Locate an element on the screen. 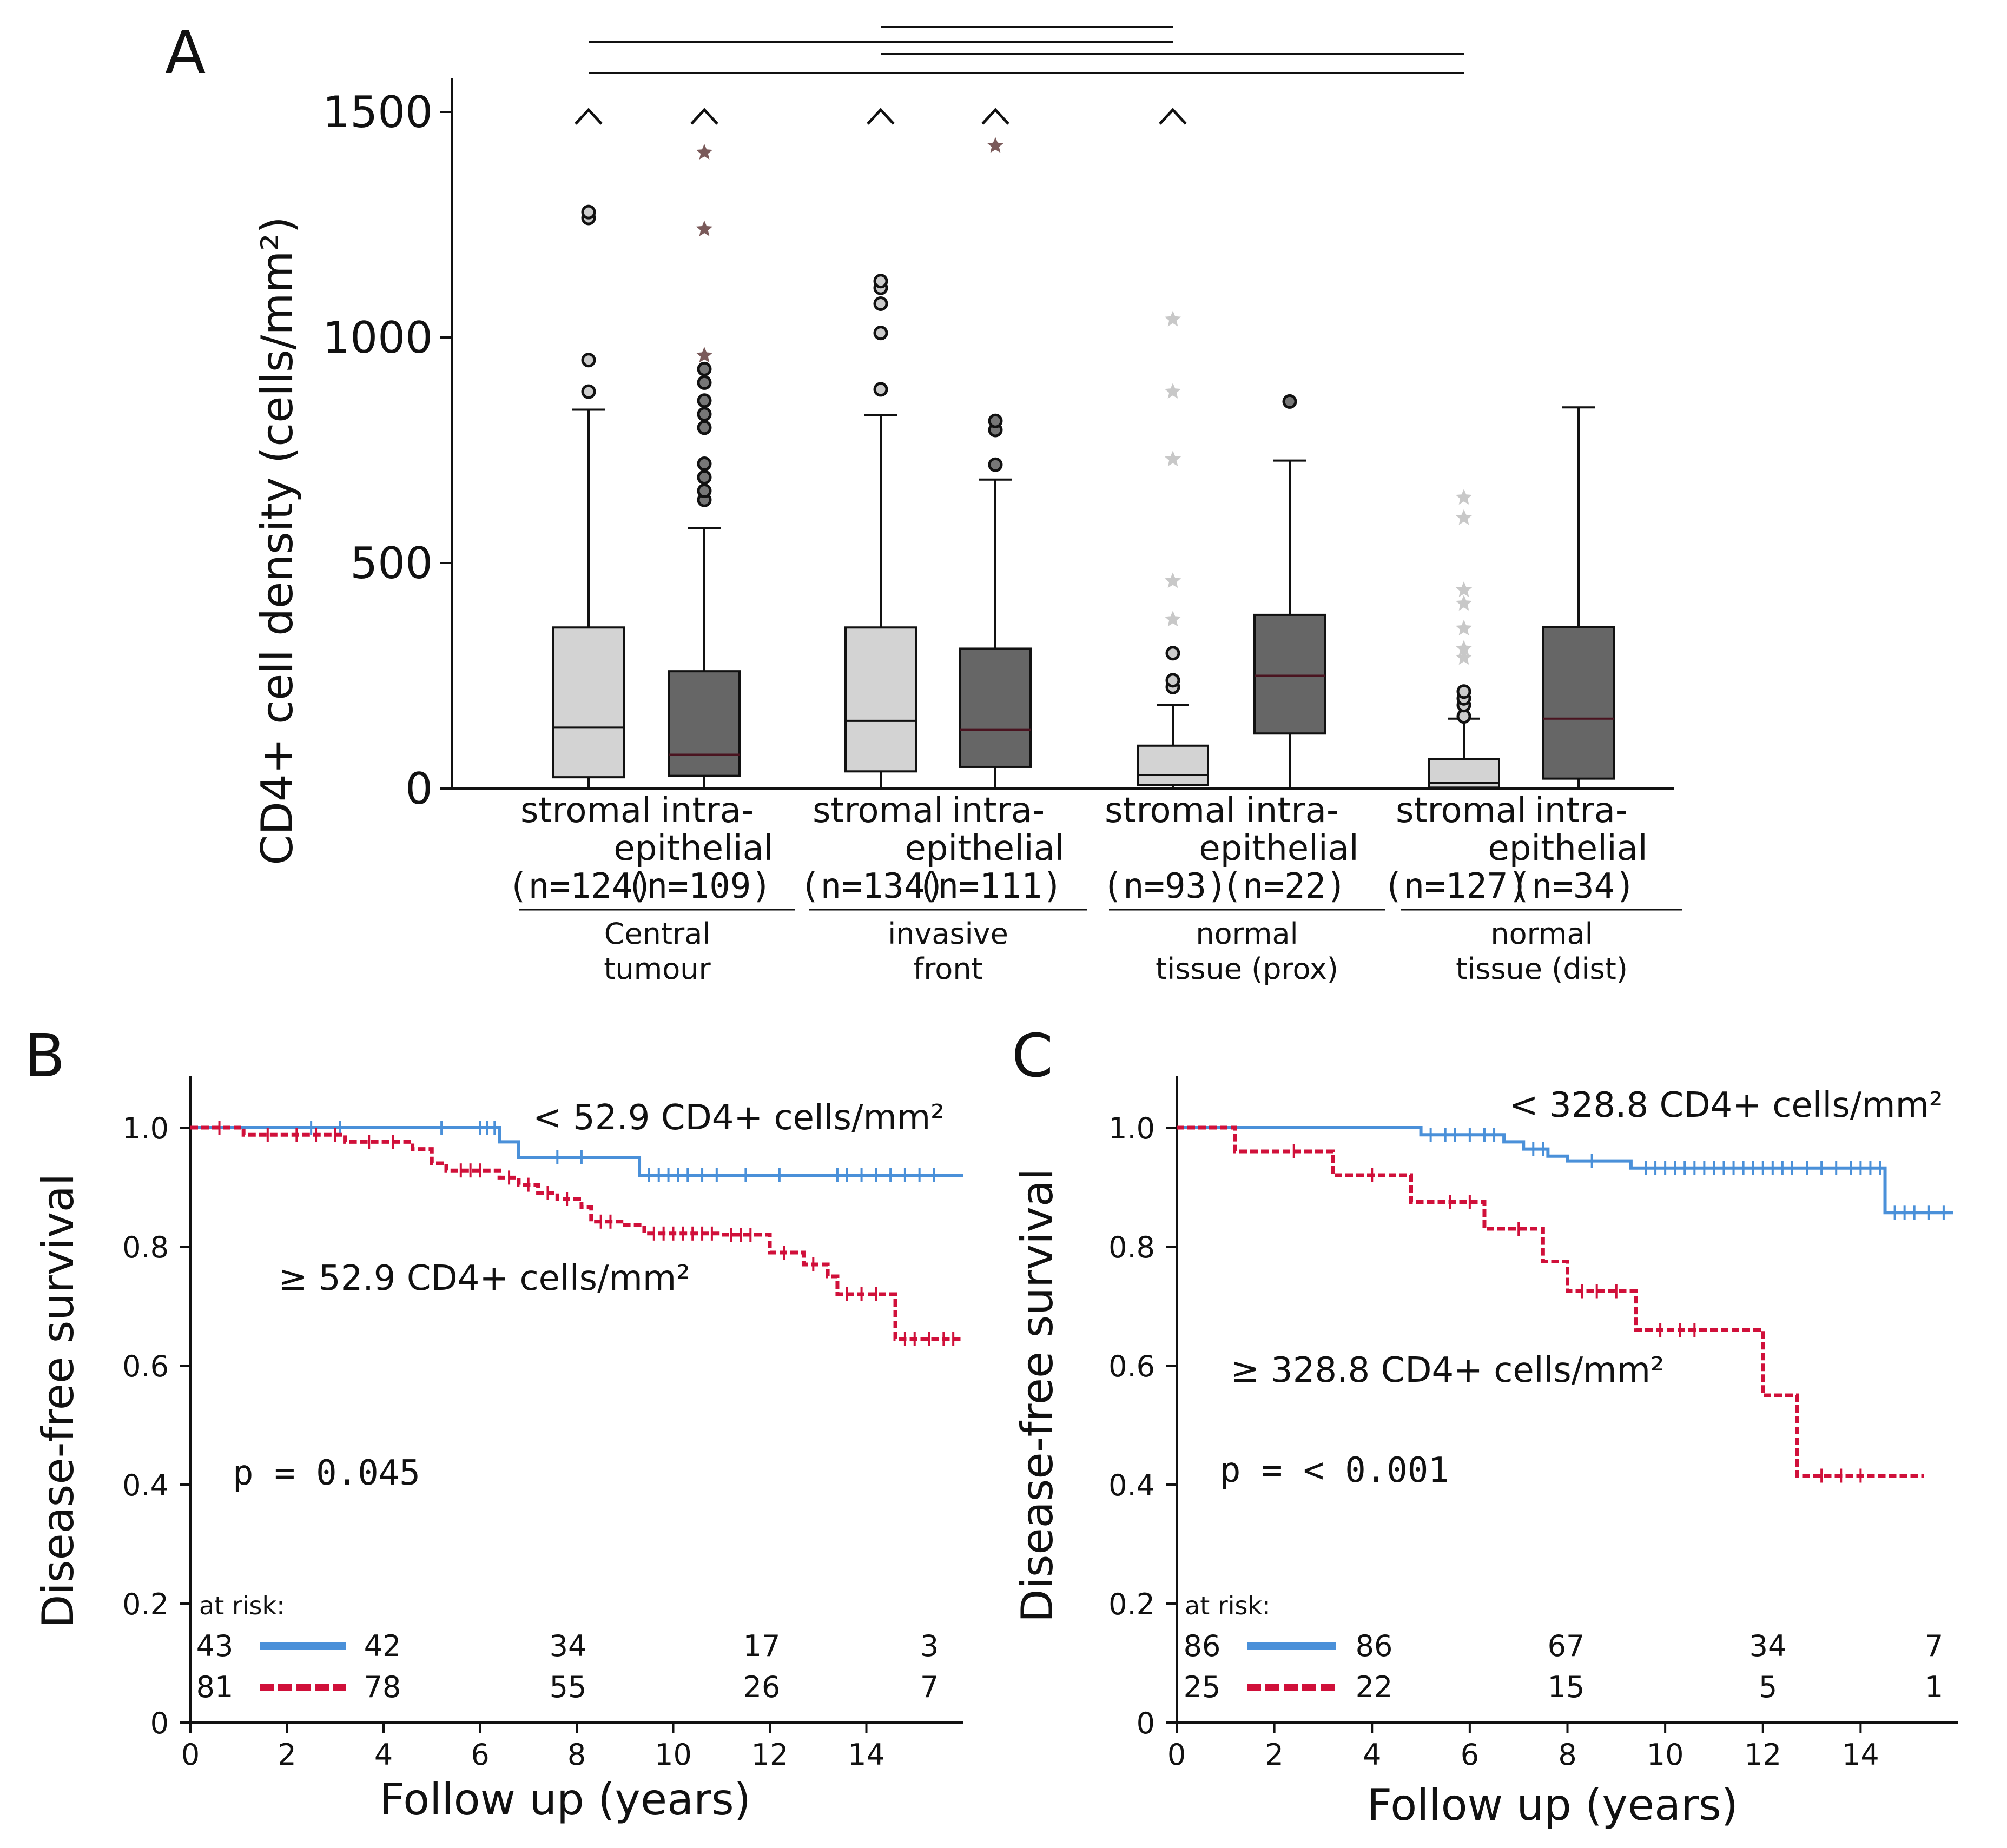 This screenshot has height=1848, width=2007. panel-c-x-tick-label: 14 is located at coordinates (1860, 1755).